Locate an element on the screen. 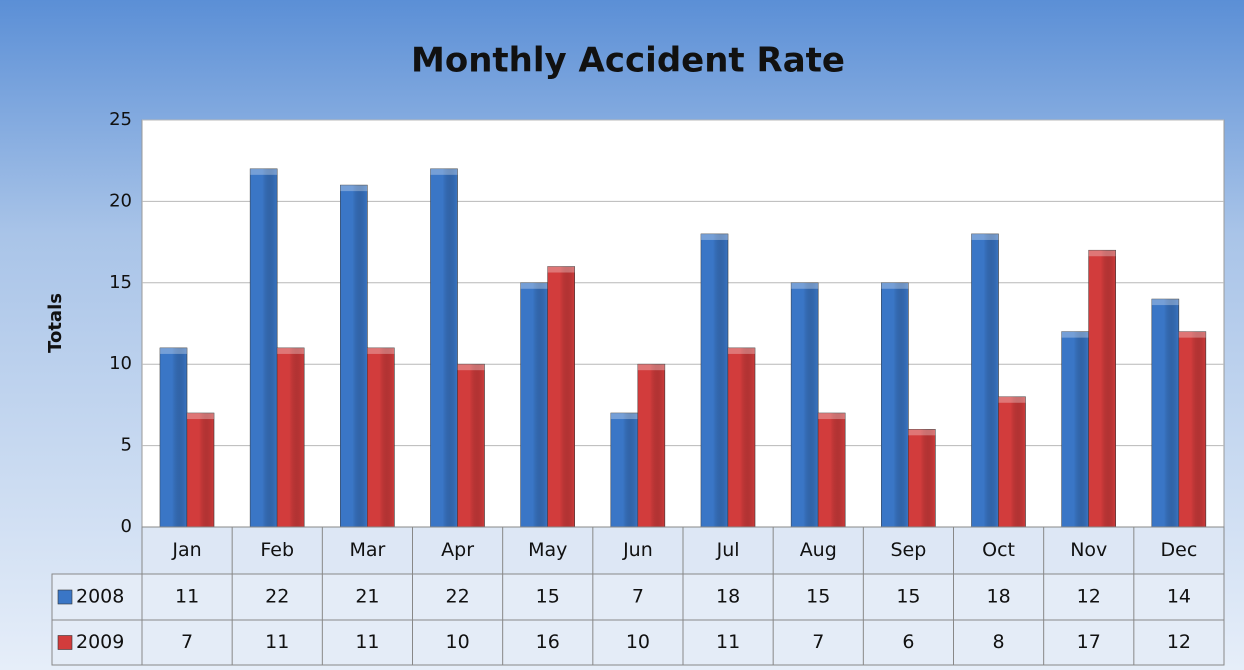  y-tick-label: 10 is located at coordinates (120, 363).